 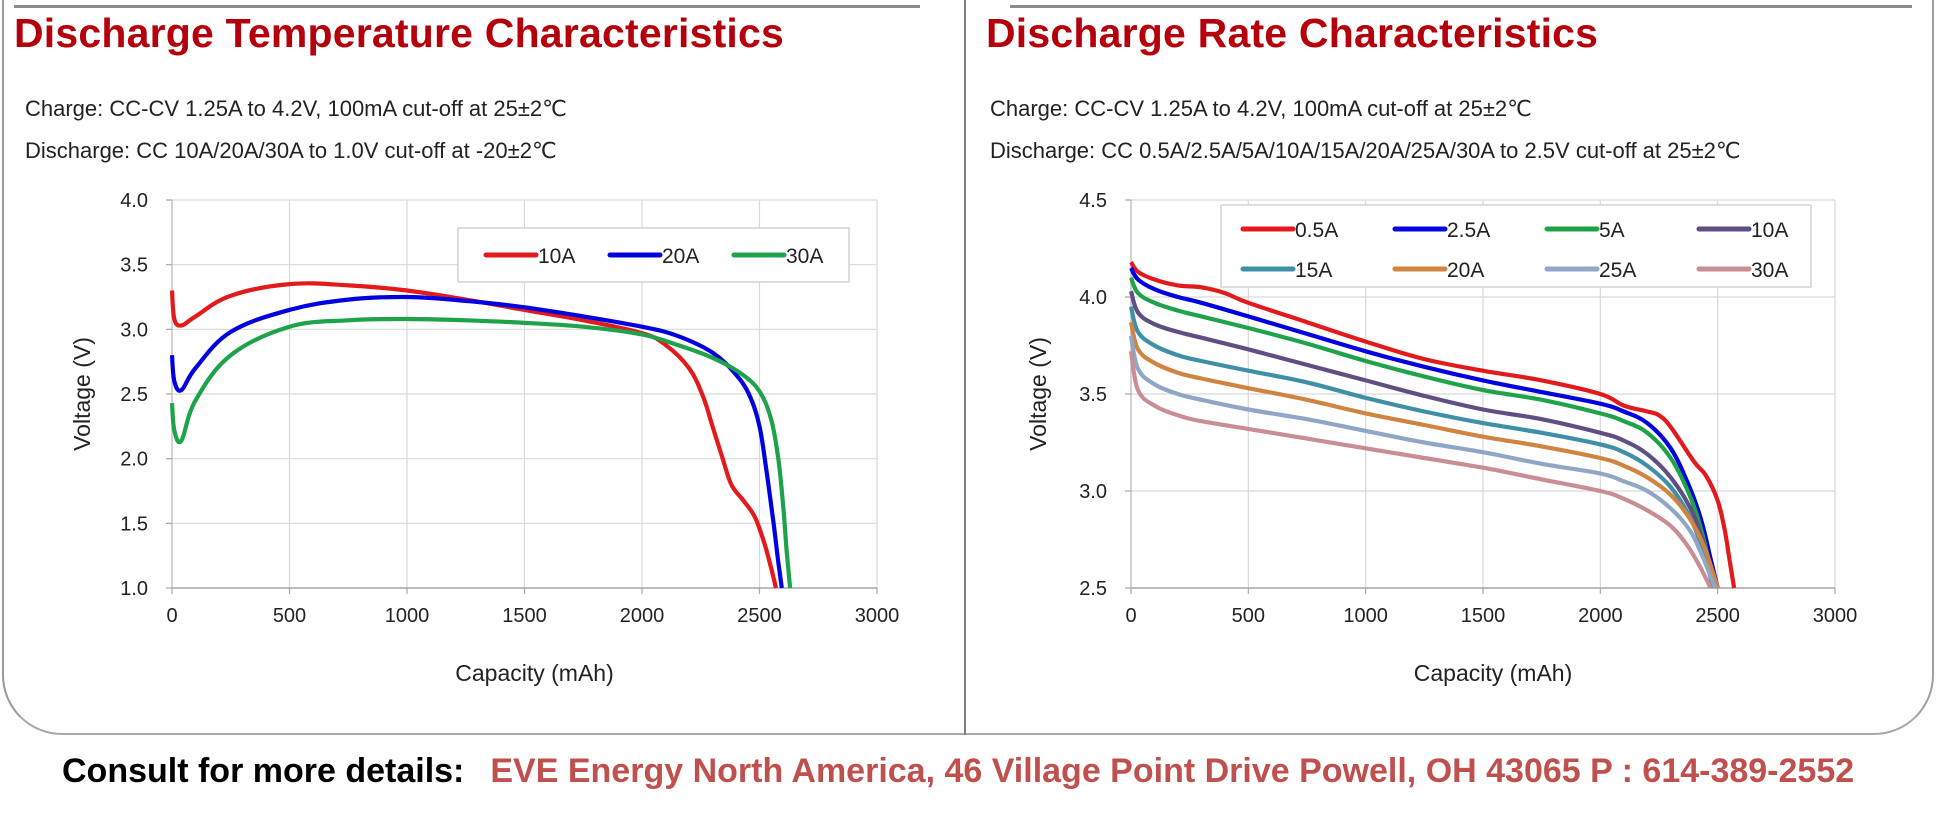 I want to click on footer-label: Consult for more details:, so click(x=263, y=771).